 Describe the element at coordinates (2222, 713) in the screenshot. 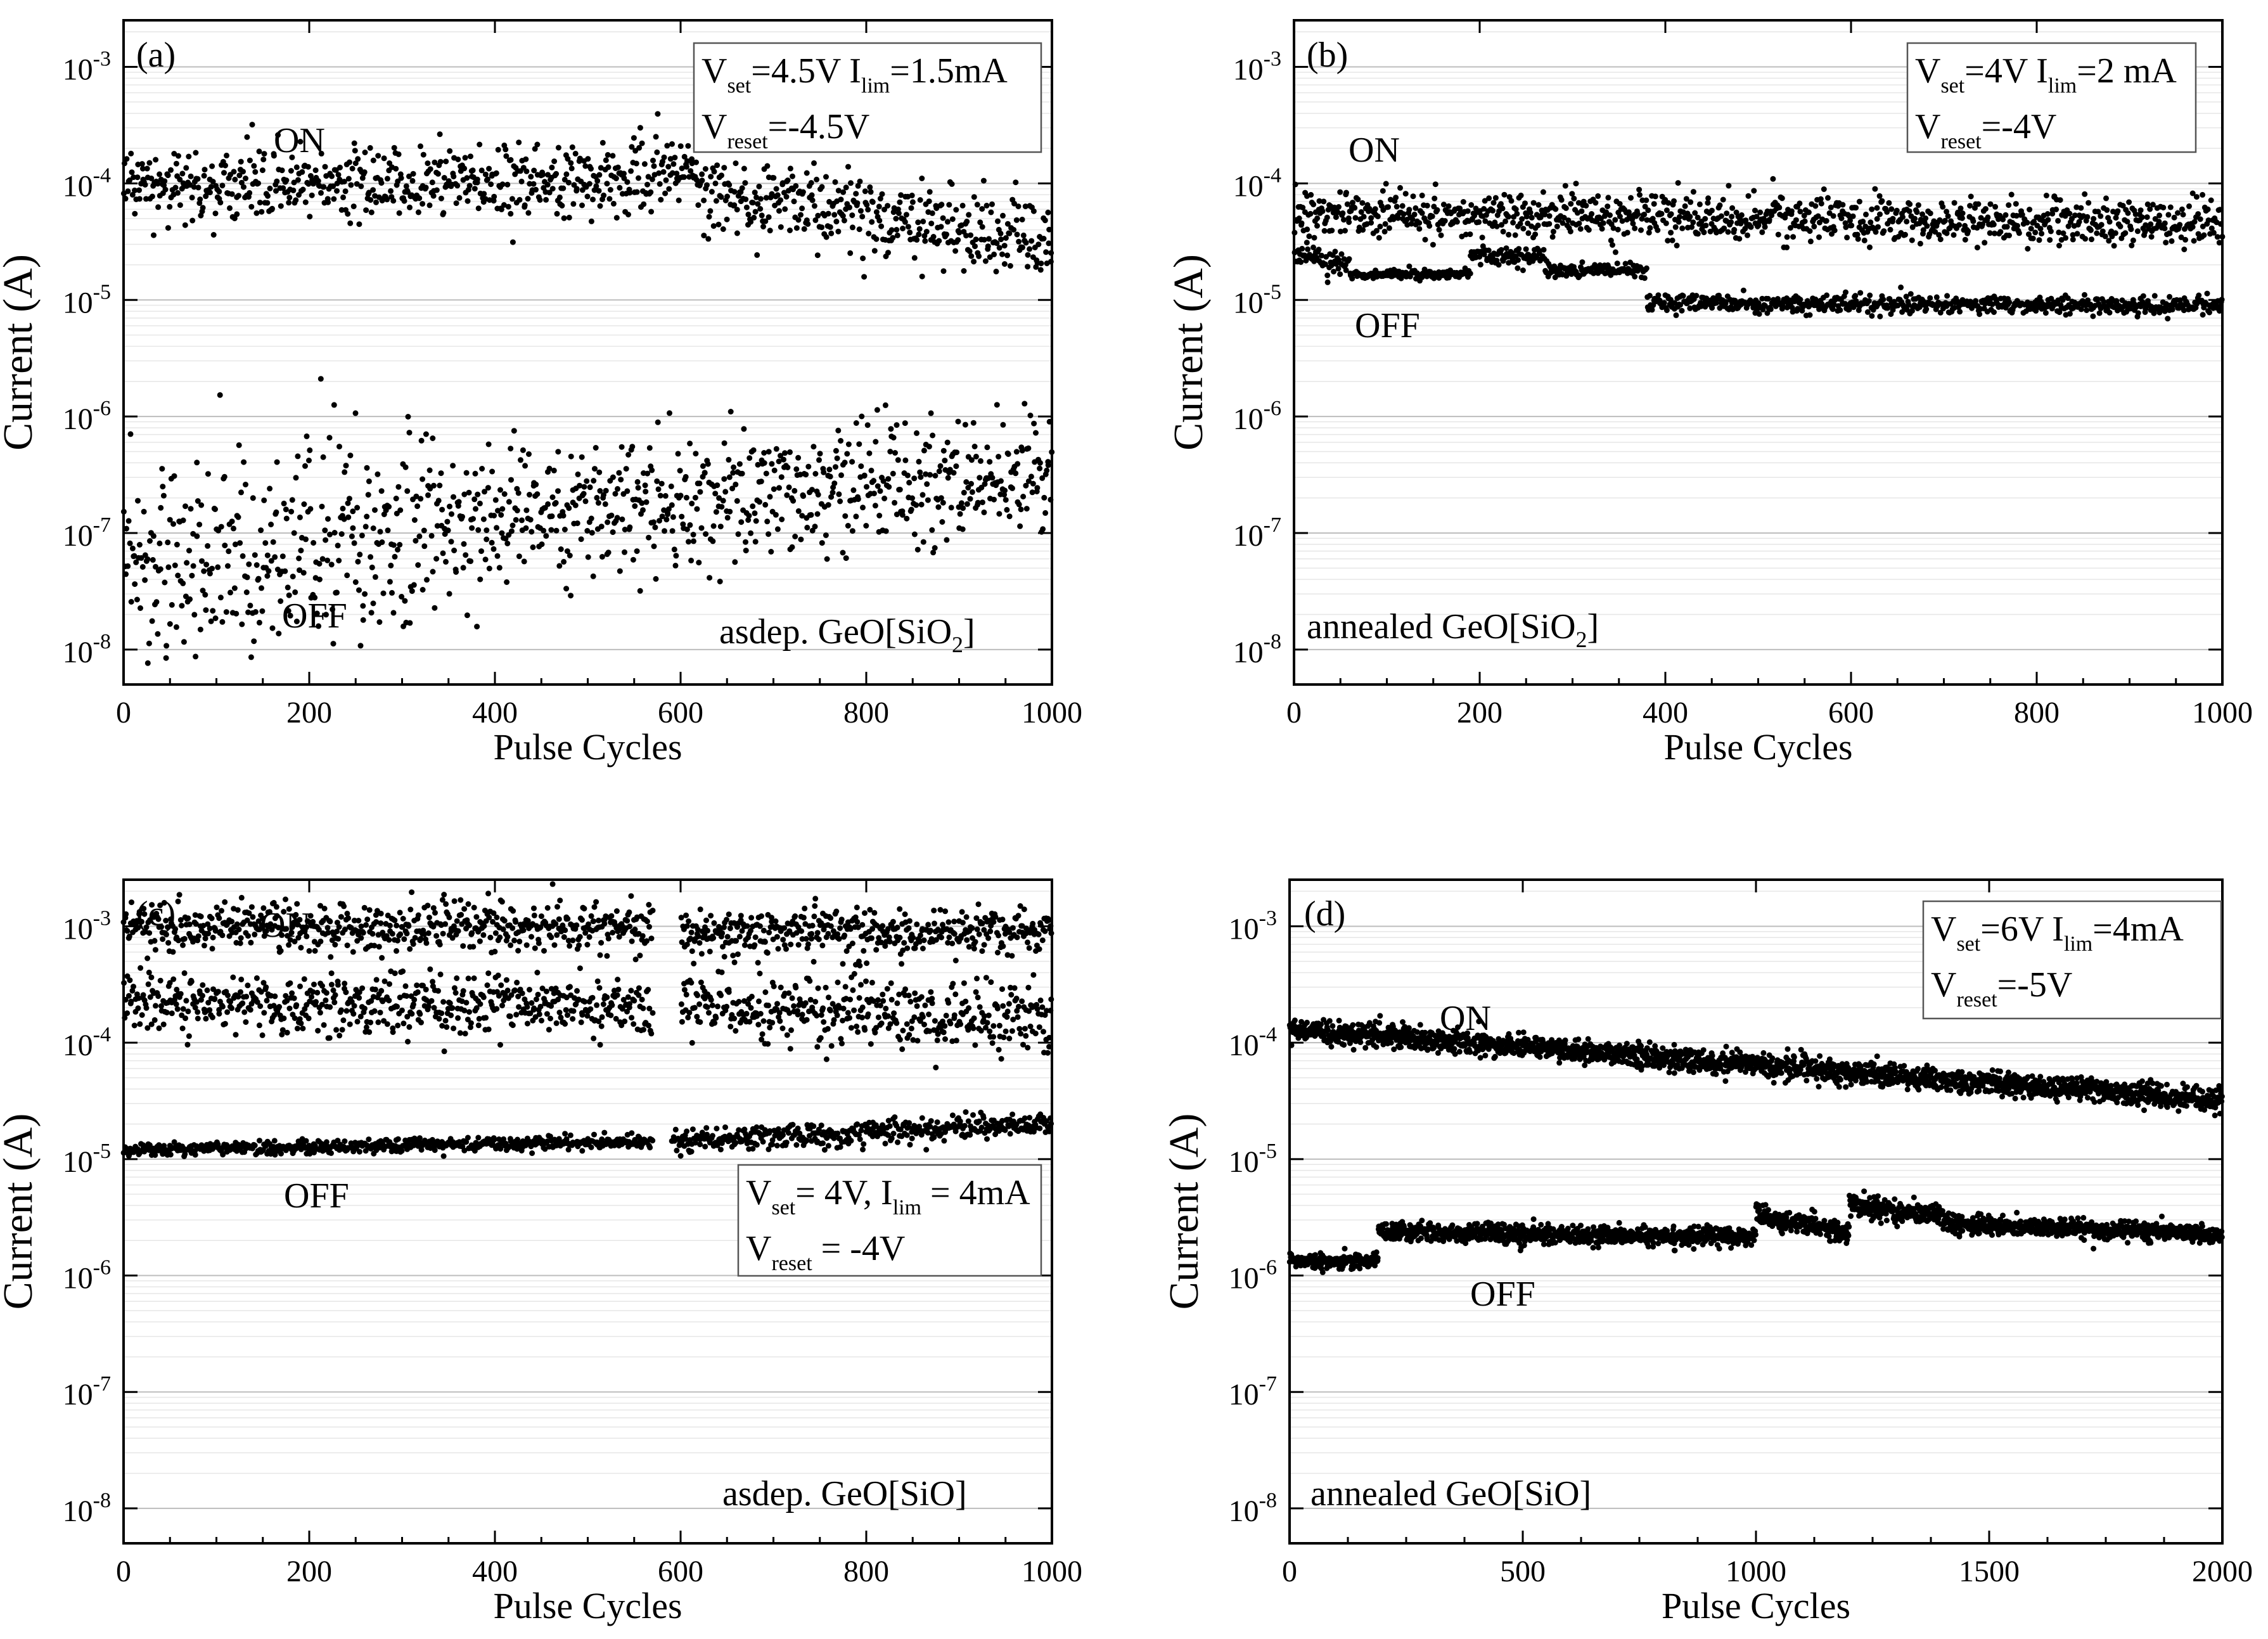

I see `x-tick-label: 1000` at that location.